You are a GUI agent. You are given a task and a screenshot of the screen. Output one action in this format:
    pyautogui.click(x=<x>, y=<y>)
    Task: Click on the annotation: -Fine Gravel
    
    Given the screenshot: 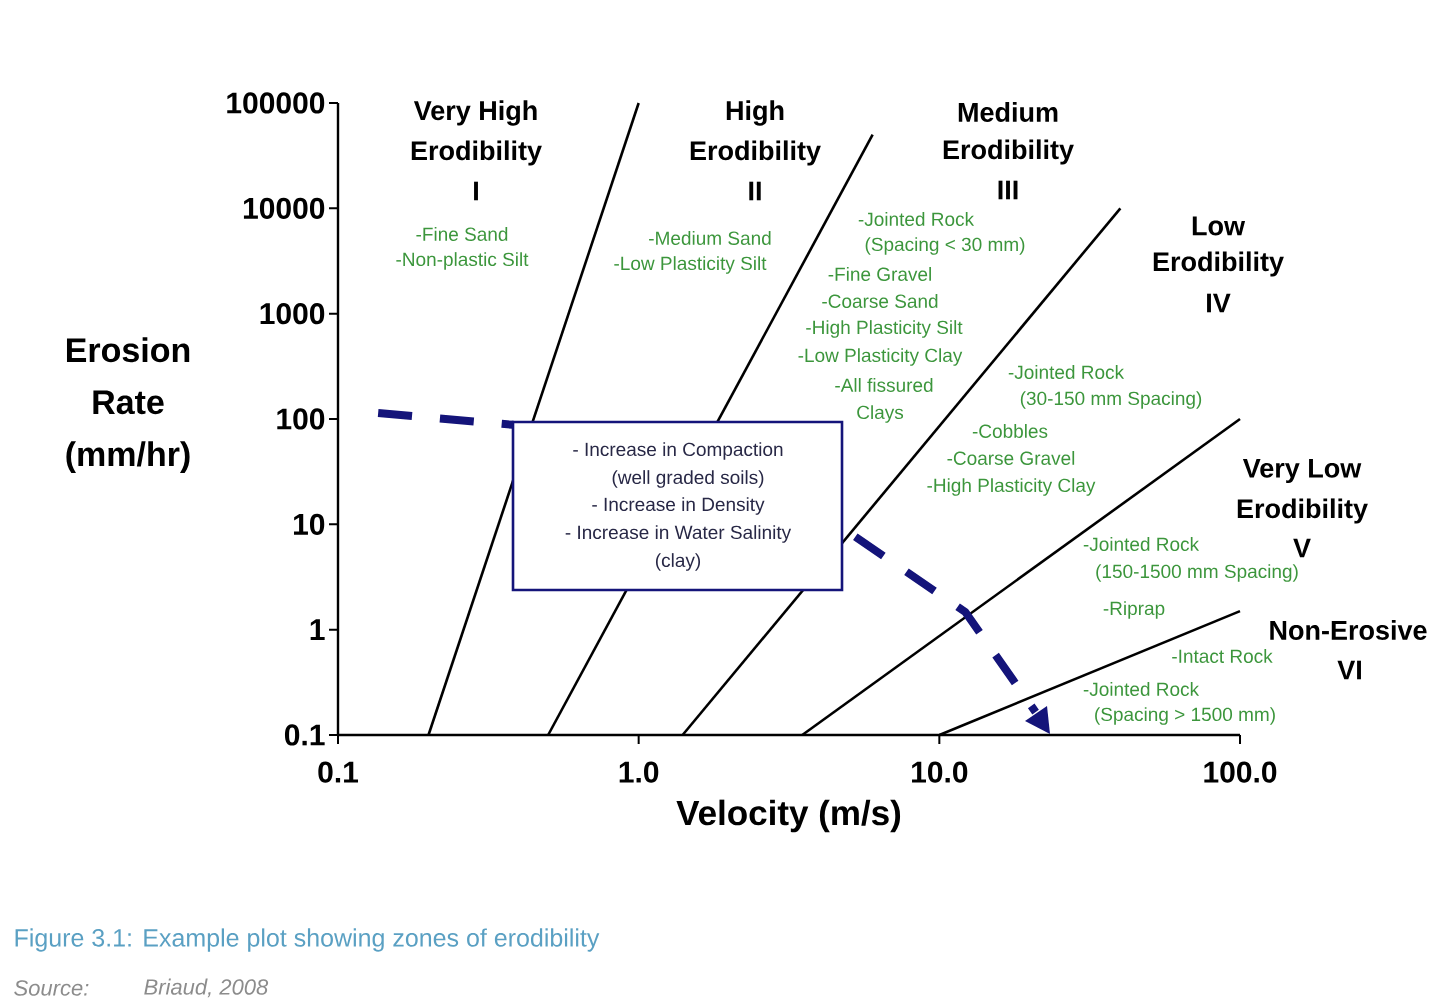 What is the action you would take?
    pyautogui.click(x=879, y=274)
    